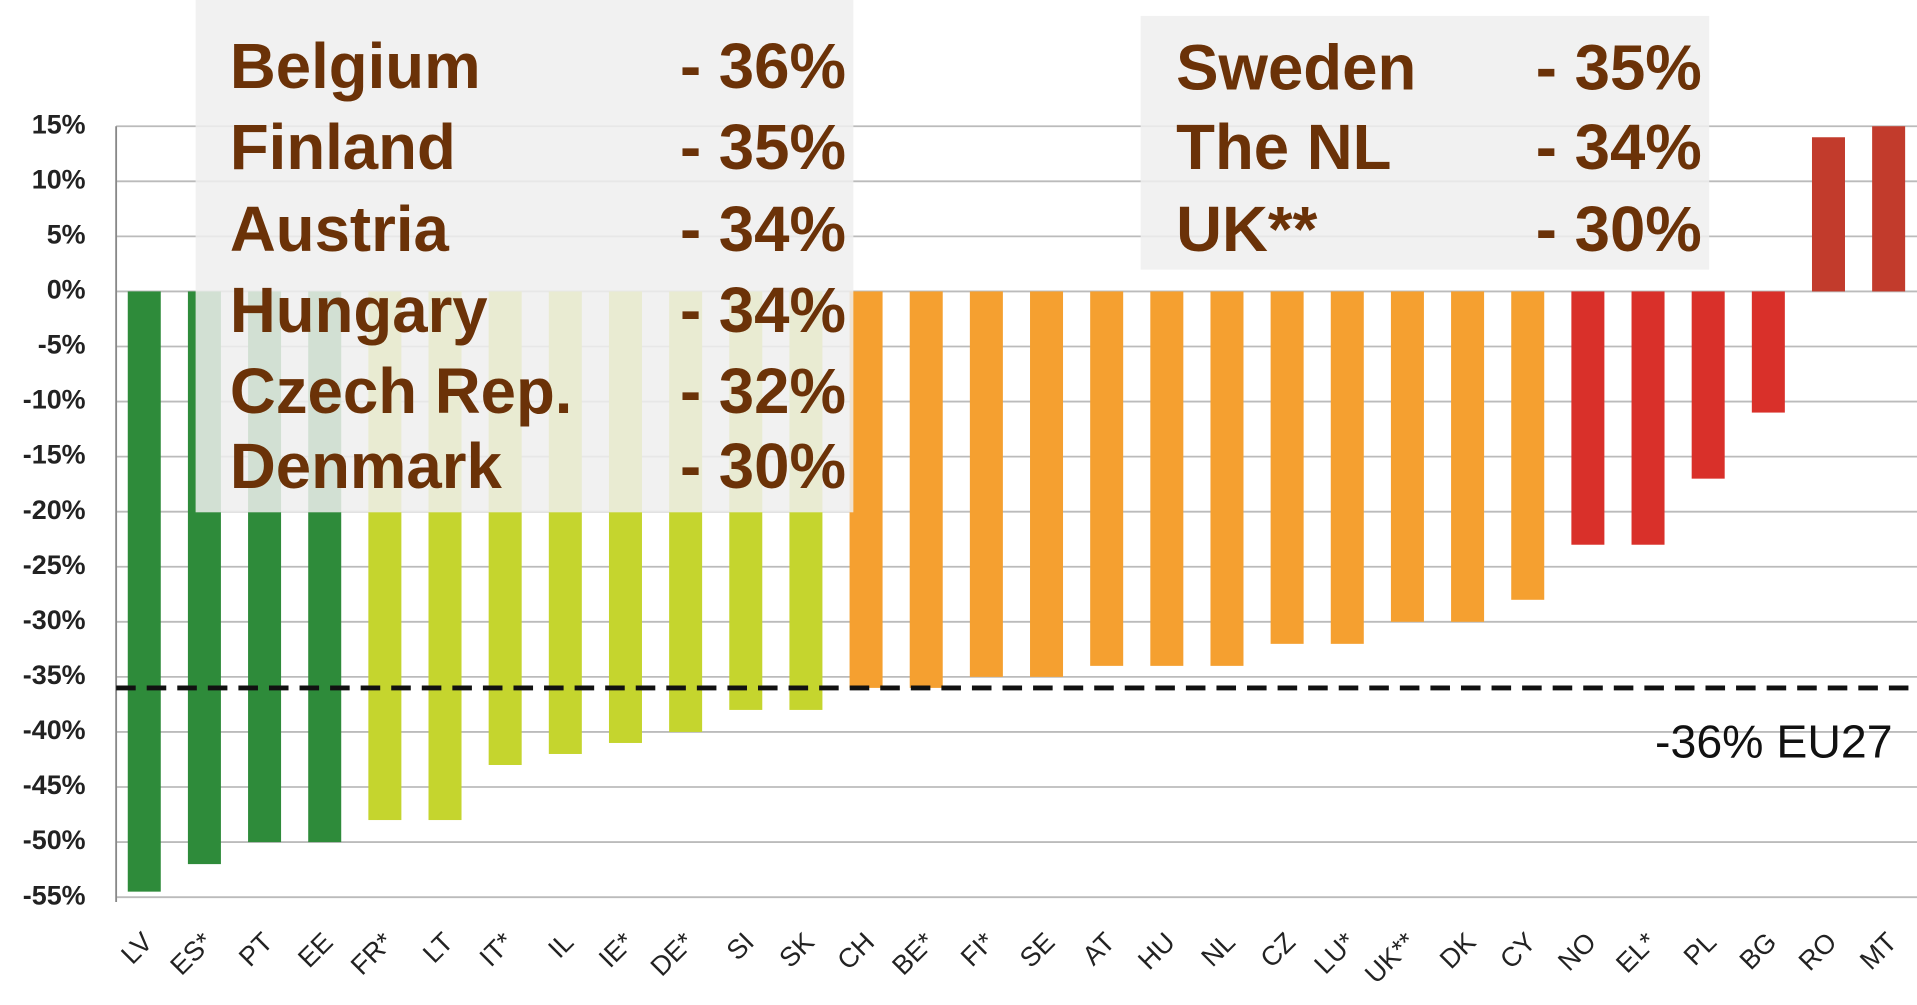  I want to click on annotation-name: Hungary, so click(359, 310).